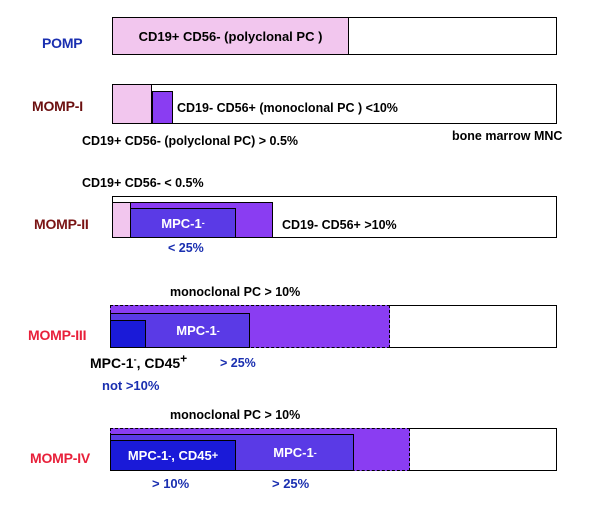 The width and height of the screenshot is (590, 512). What do you see at coordinates (143, 183) in the screenshot?
I see `momp-ii-polyclonal-text: CD19+ CD56- < 0.5%` at bounding box center [143, 183].